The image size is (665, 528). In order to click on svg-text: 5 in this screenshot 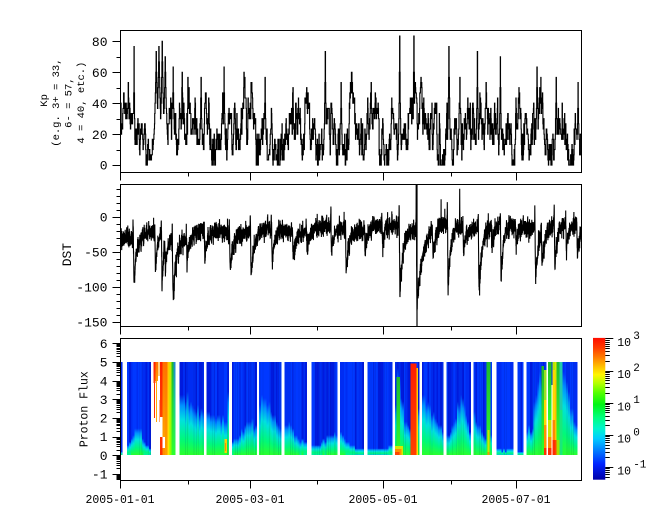, I will do `click(104, 363)`.